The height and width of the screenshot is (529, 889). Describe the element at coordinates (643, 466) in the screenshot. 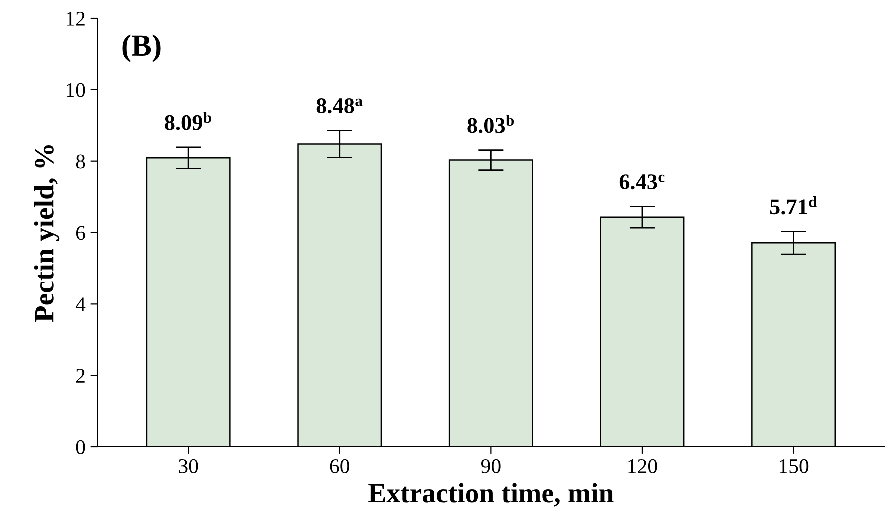

I see `x-tick-label: 120` at that location.